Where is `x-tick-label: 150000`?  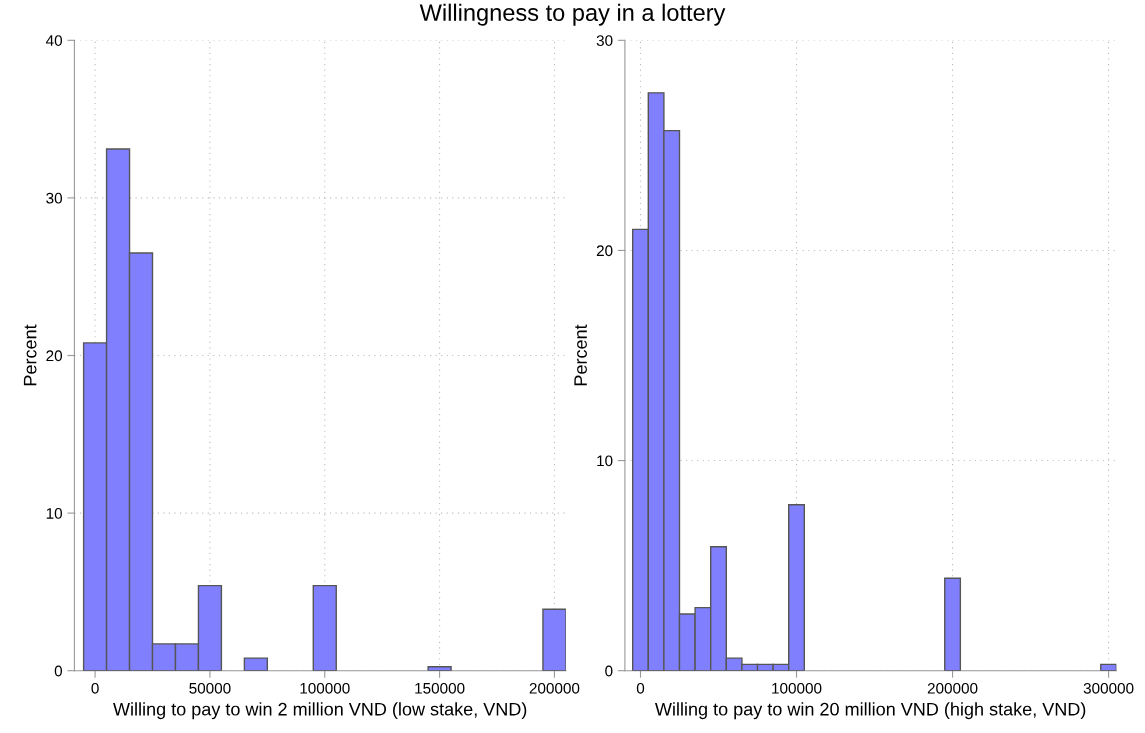
x-tick-label: 150000 is located at coordinates (440, 688).